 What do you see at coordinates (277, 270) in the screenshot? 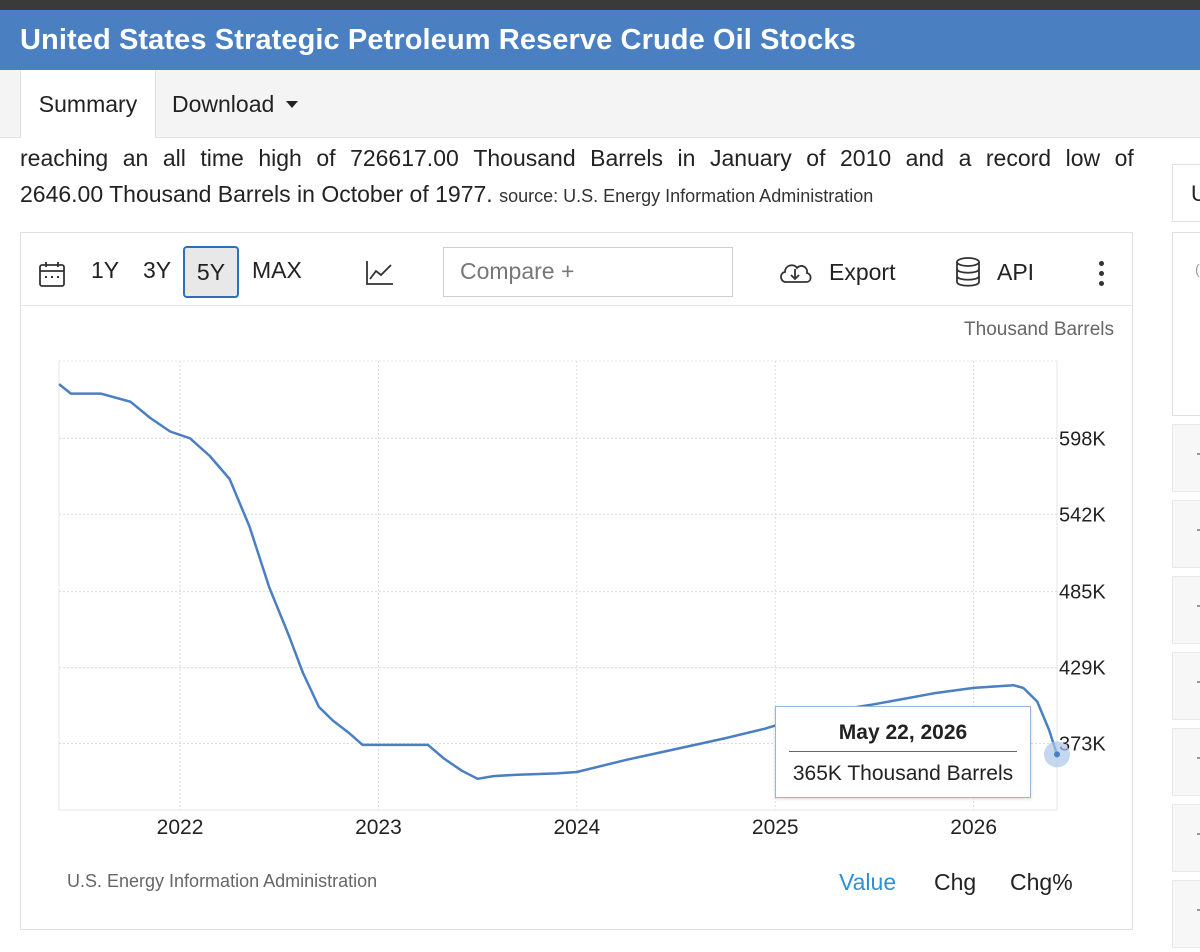
I see `range-max: MAX` at bounding box center [277, 270].